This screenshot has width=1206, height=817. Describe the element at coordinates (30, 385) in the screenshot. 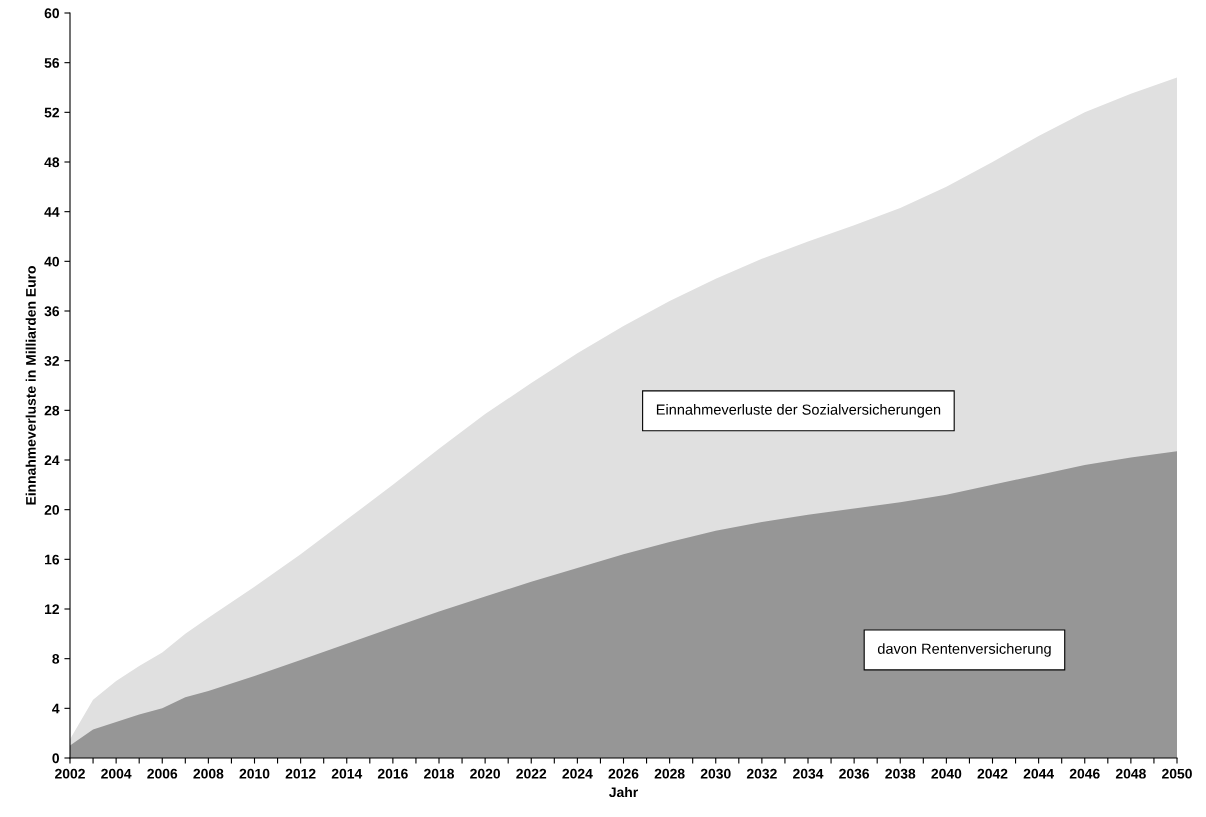

I see `y-axis-title: Einnahmeverluste in Milliarden Euro` at that location.